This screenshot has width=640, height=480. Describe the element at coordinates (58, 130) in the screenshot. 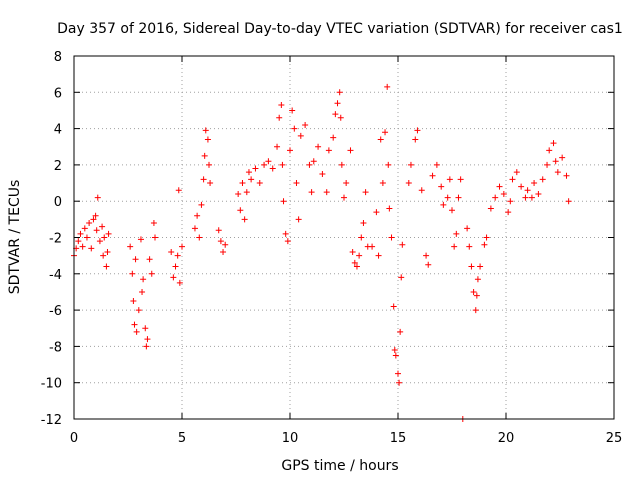

I see `y-tick-label: 4` at that location.